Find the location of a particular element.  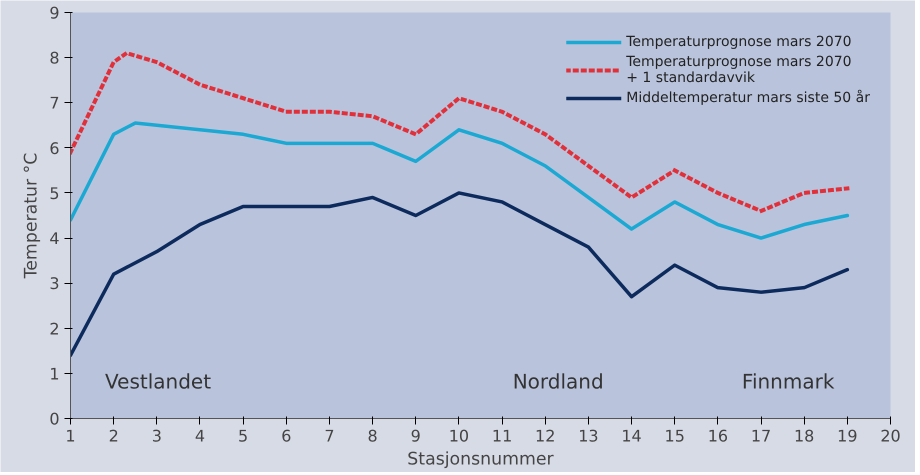

x-tick-label: 7 is located at coordinates (329, 436).